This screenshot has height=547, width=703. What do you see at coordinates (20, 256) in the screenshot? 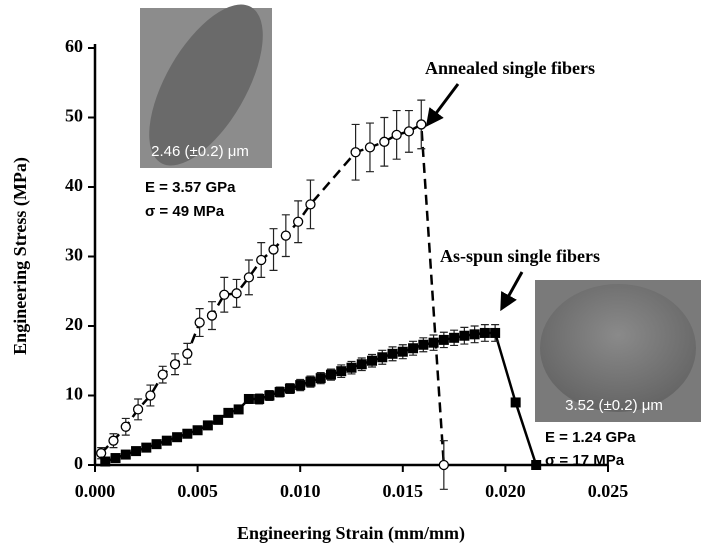
I see `y-axis-label: Engineering Stress (MPa)` at bounding box center [20, 256].